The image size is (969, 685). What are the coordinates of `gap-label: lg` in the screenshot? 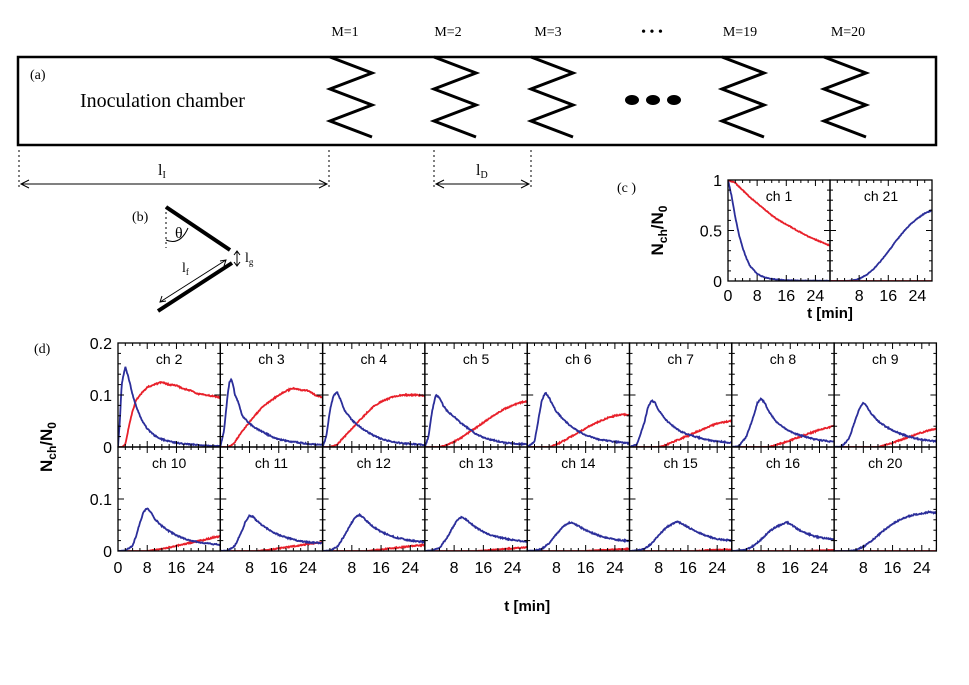 It's located at (249, 259).